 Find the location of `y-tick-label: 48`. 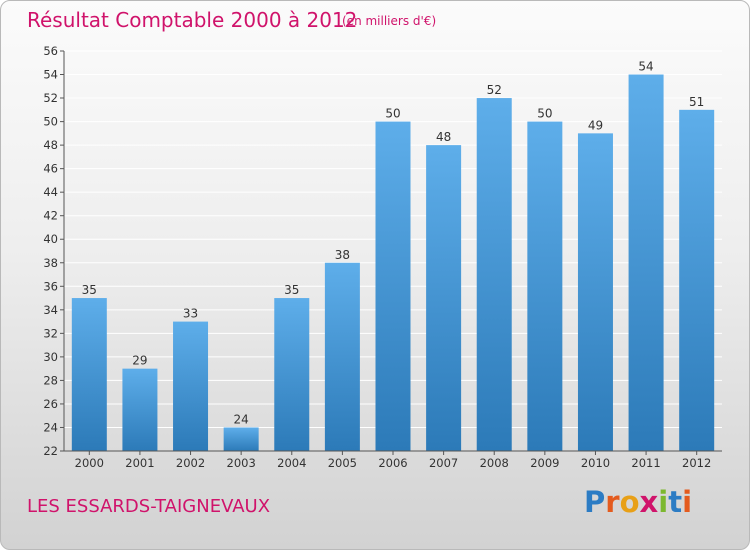

y-tick-label: 48 is located at coordinates (50, 145).